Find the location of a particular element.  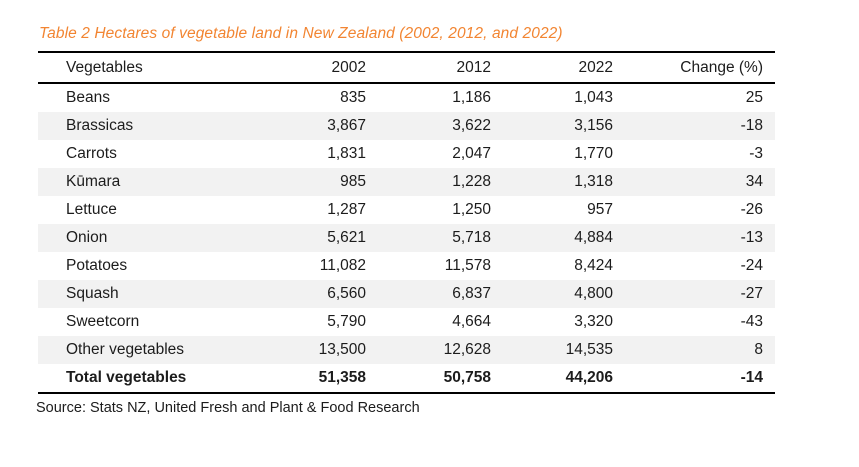

cell-value: 3,622 is located at coordinates (471, 125).